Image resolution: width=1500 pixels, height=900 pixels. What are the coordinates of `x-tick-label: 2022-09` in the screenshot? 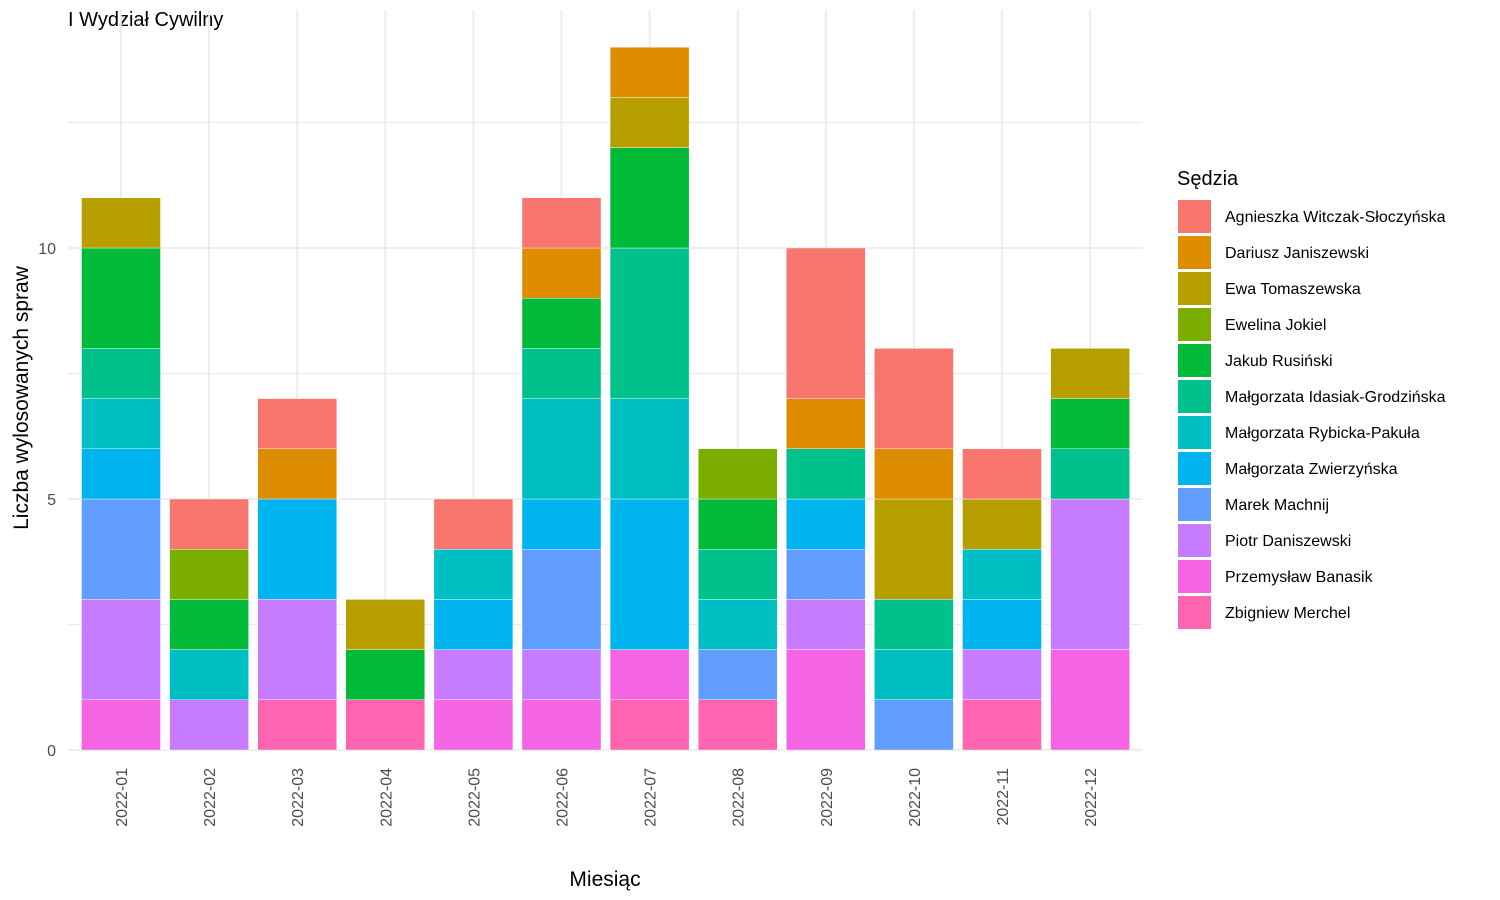 It's located at (827, 797).